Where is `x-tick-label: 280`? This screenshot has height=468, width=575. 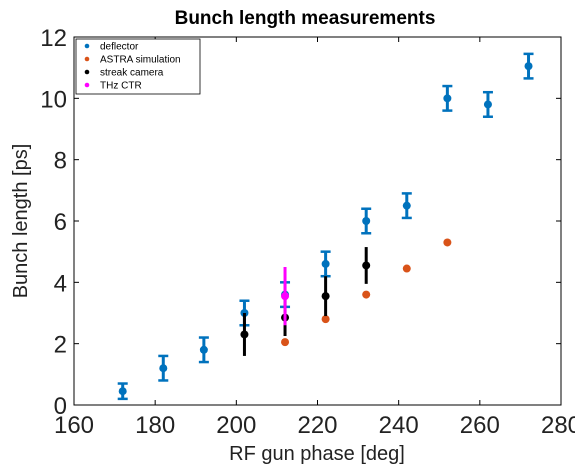
x-tick-label: 280 is located at coordinates (558, 425).